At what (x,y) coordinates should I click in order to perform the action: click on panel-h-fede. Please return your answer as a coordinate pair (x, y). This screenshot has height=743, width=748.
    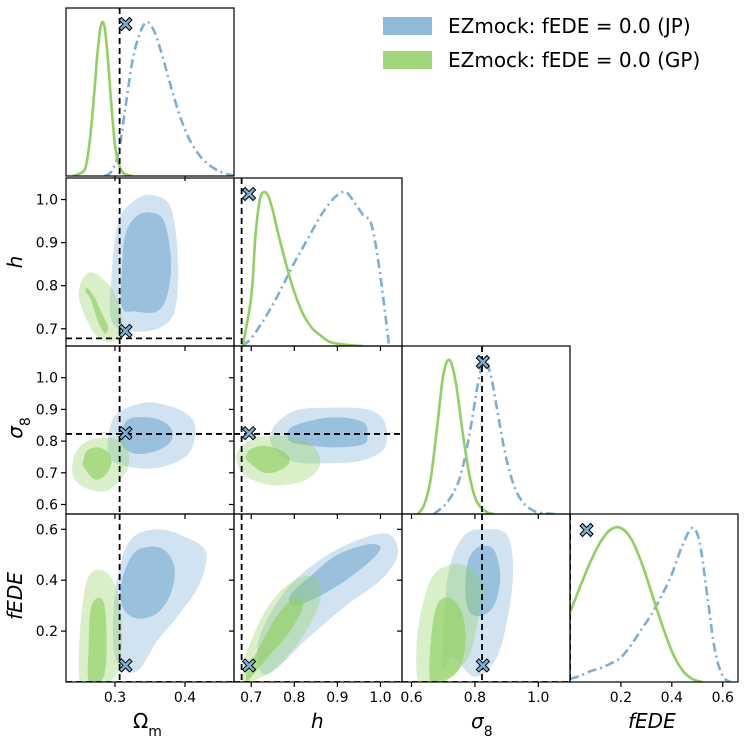
    Looking at the image, I should click on (318, 598).